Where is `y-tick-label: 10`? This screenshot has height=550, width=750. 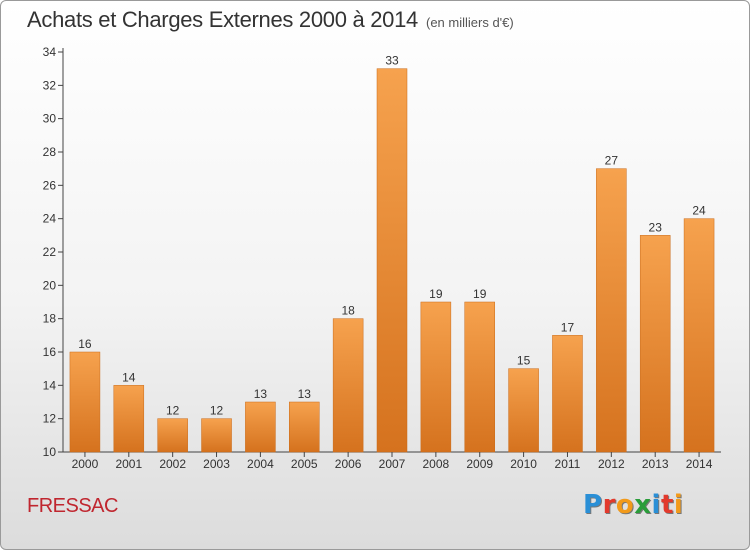
y-tick-label: 10 is located at coordinates (50, 452).